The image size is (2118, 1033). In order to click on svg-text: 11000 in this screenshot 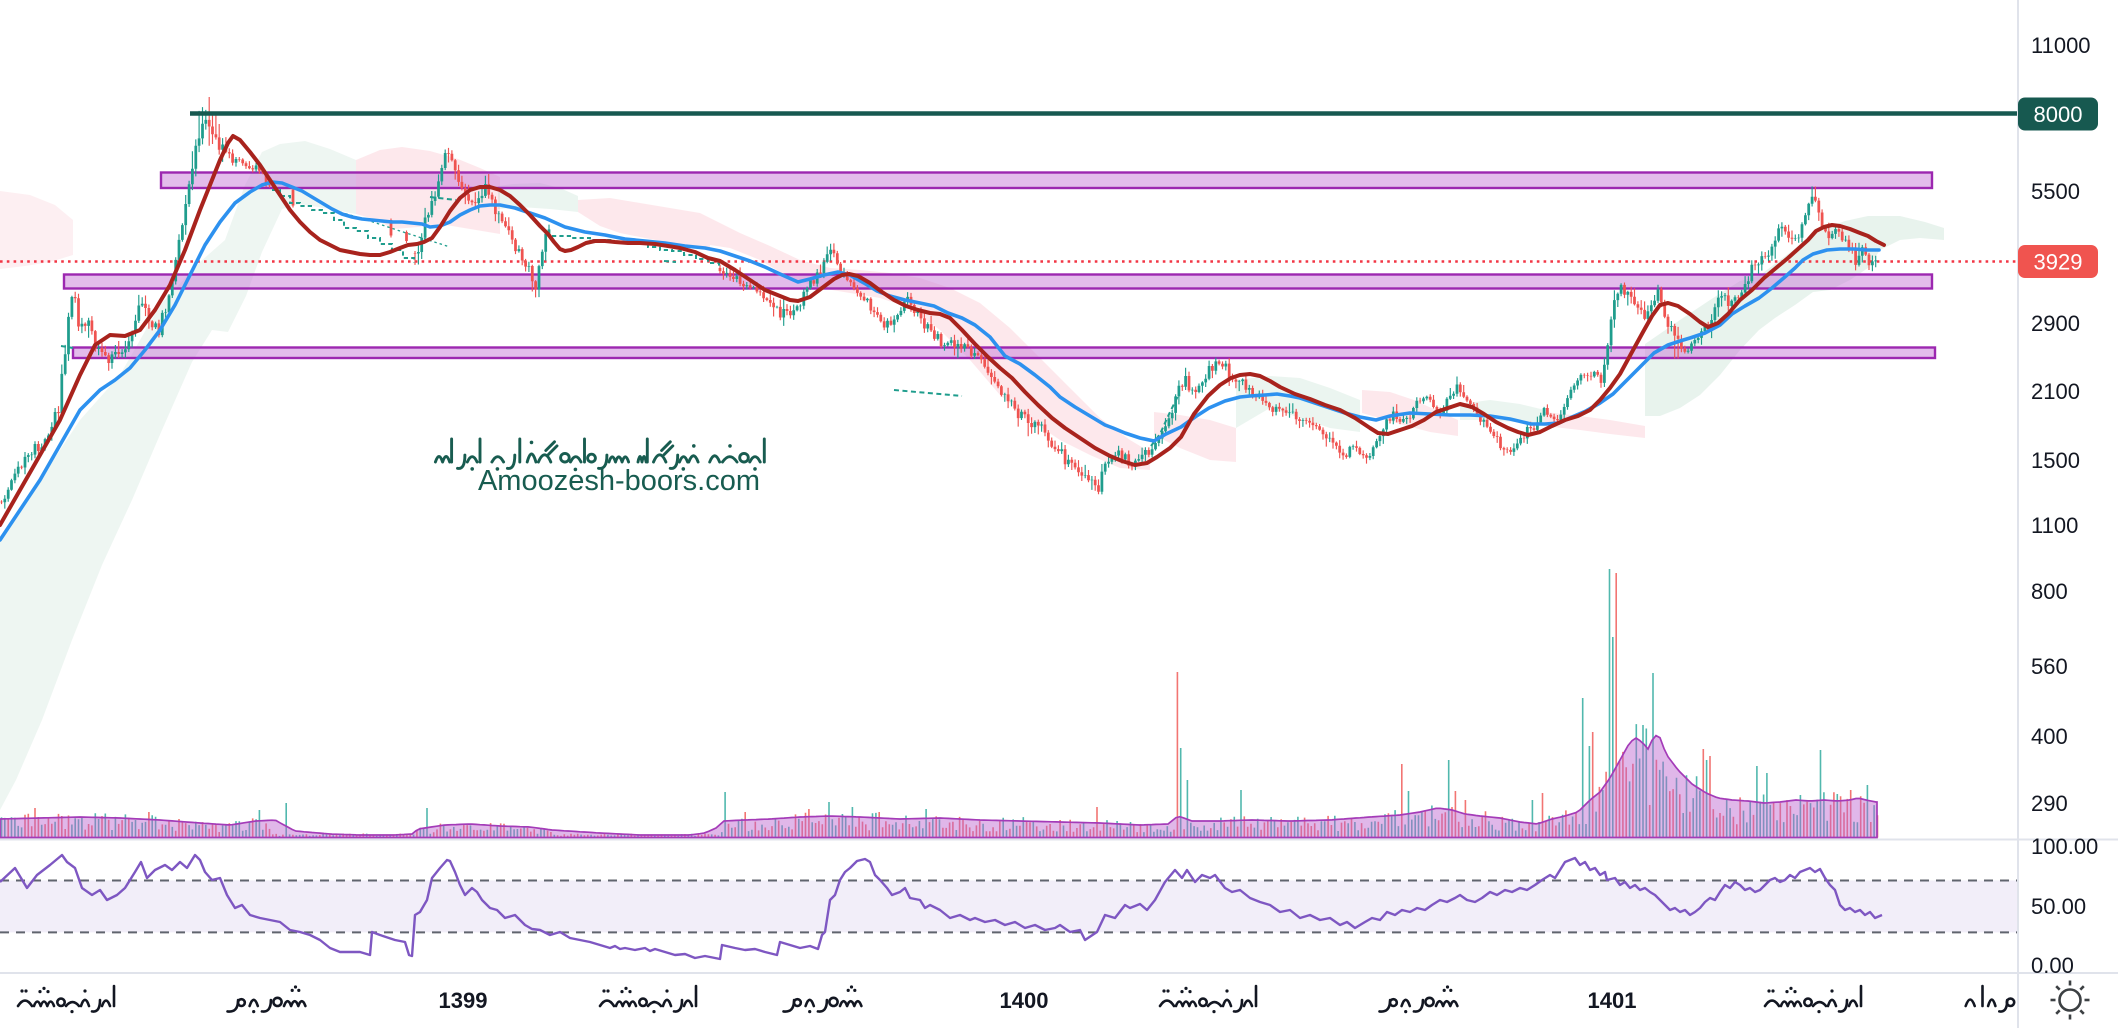, I will do `click(2061, 45)`.